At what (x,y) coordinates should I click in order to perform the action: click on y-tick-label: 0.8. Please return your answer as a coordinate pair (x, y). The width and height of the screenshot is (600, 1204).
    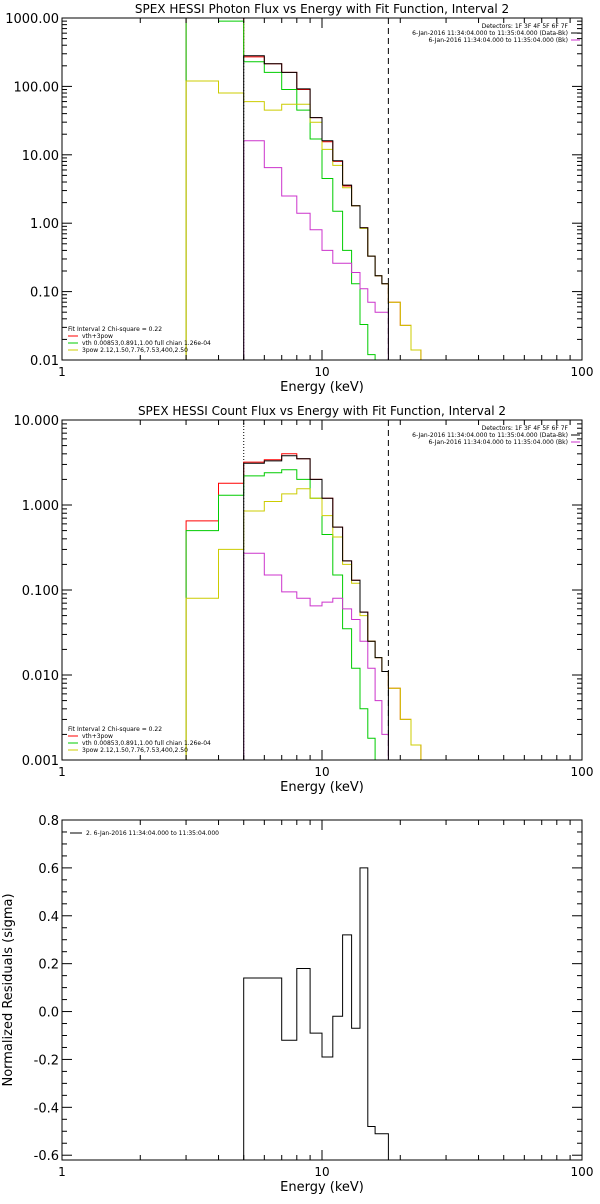
    Looking at the image, I should click on (48, 821).